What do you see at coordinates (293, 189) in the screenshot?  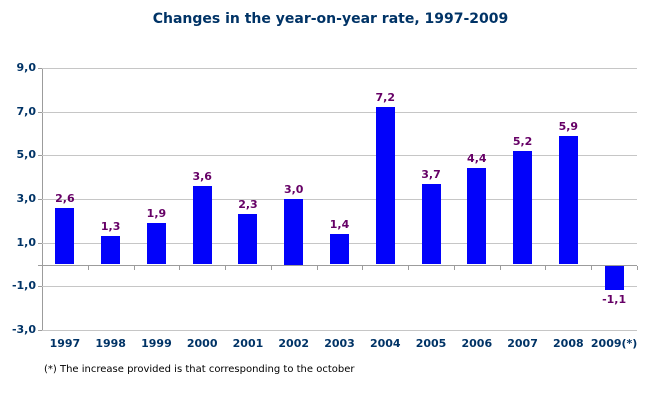 I see `bar-value-label: 3,0` at bounding box center [293, 189].